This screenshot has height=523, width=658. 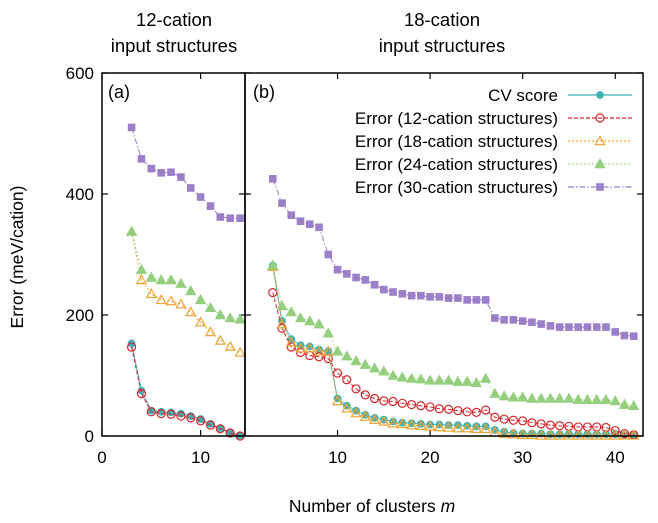 I want to click on panel-a-series-e24, so click(x=185, y=274).